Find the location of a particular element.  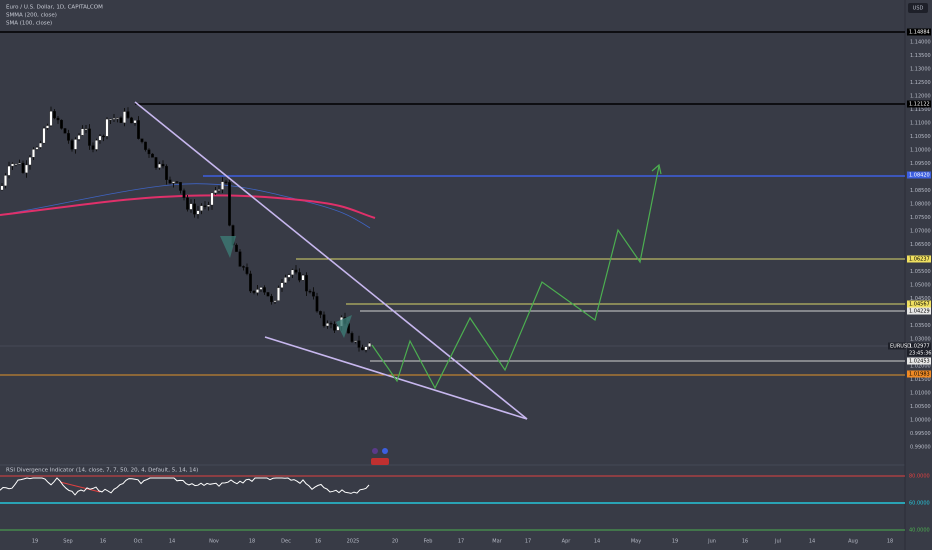

price-scale-label: 1.04500 is located at coordinates (920, 299).